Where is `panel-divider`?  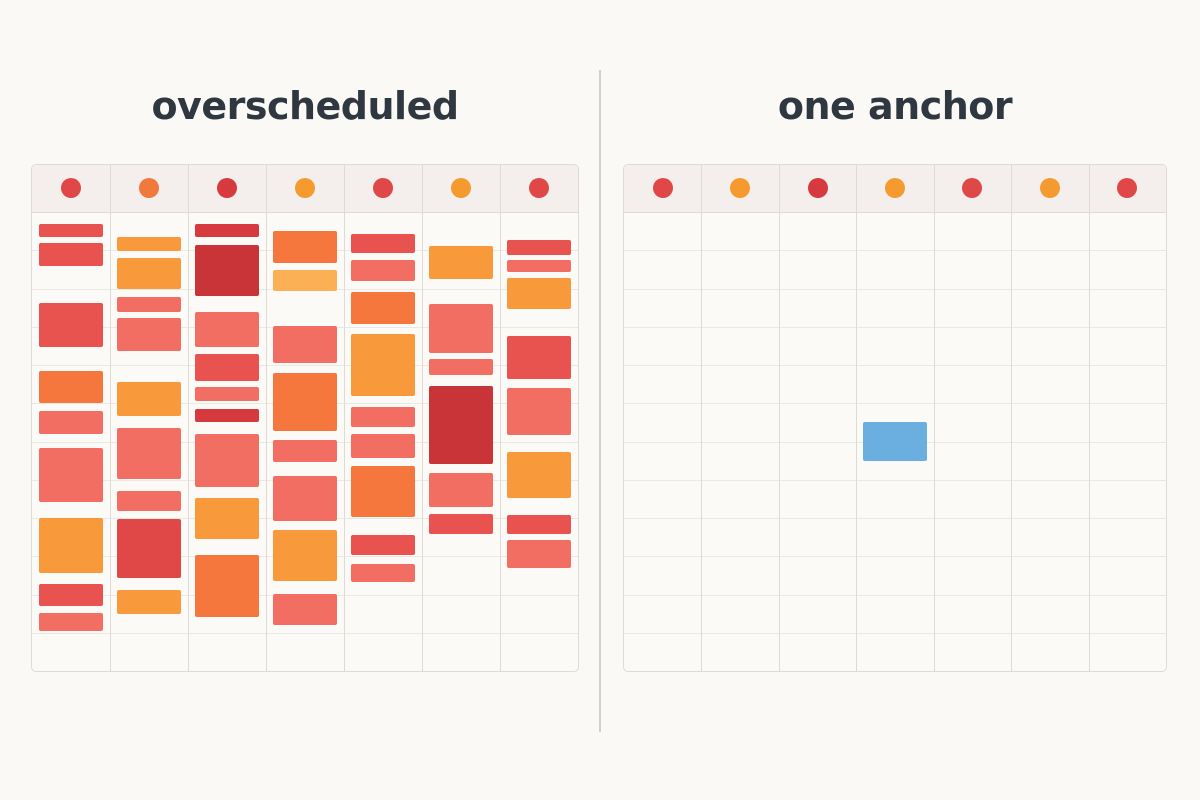 panel-divider is located at coordinates (600, 401).